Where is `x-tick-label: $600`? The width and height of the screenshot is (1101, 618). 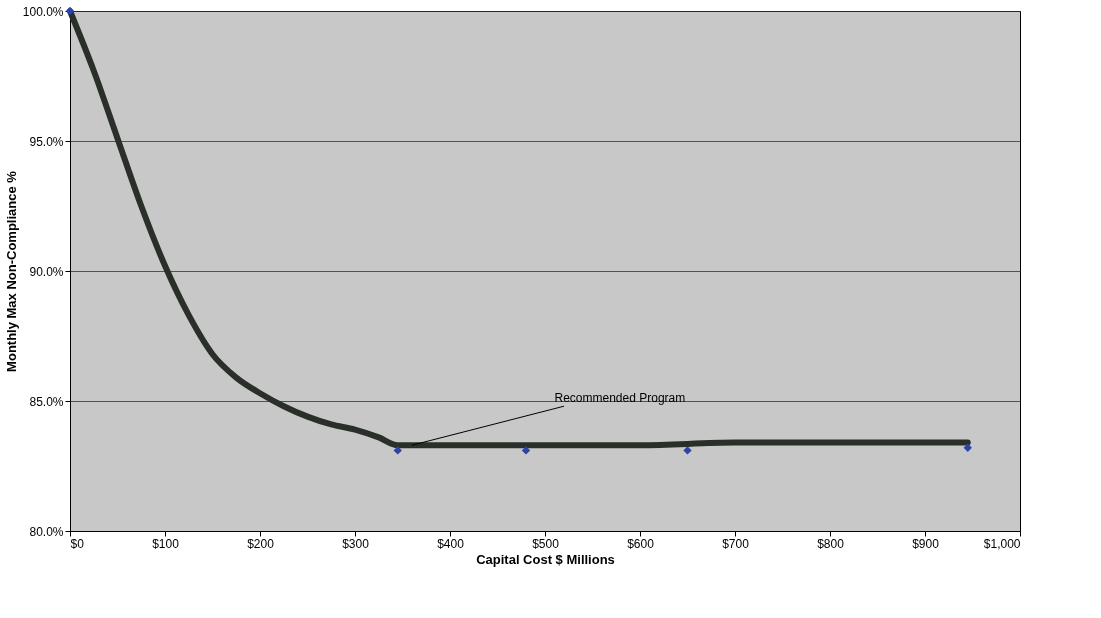 x-tick-label: $600 is located at coordinates (641, 543).